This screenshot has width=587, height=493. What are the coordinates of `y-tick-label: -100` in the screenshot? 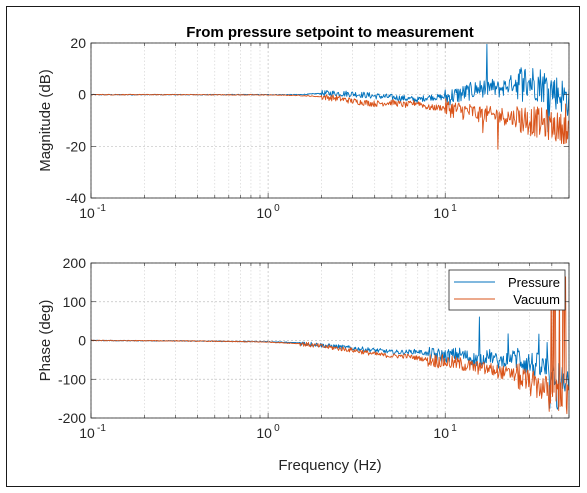 It's located at (72, 379).